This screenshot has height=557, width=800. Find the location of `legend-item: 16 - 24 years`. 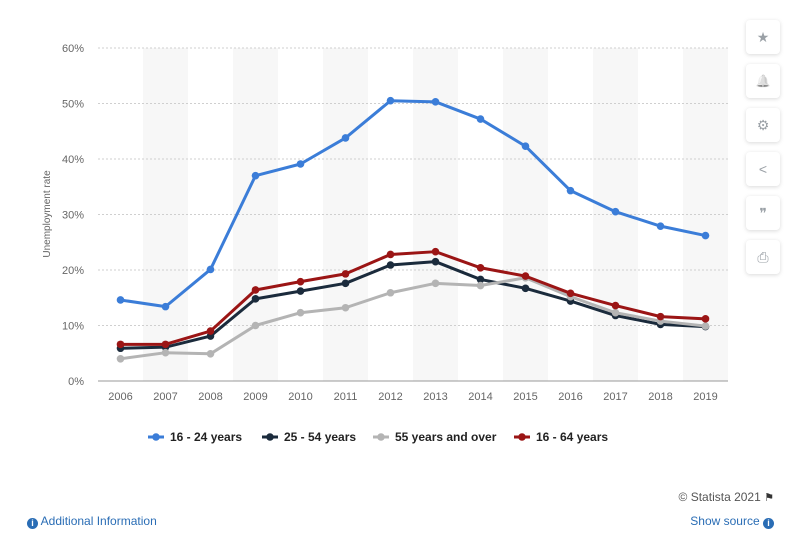

legend-item: 16 - 24 years is located at coordinates (195, 437).